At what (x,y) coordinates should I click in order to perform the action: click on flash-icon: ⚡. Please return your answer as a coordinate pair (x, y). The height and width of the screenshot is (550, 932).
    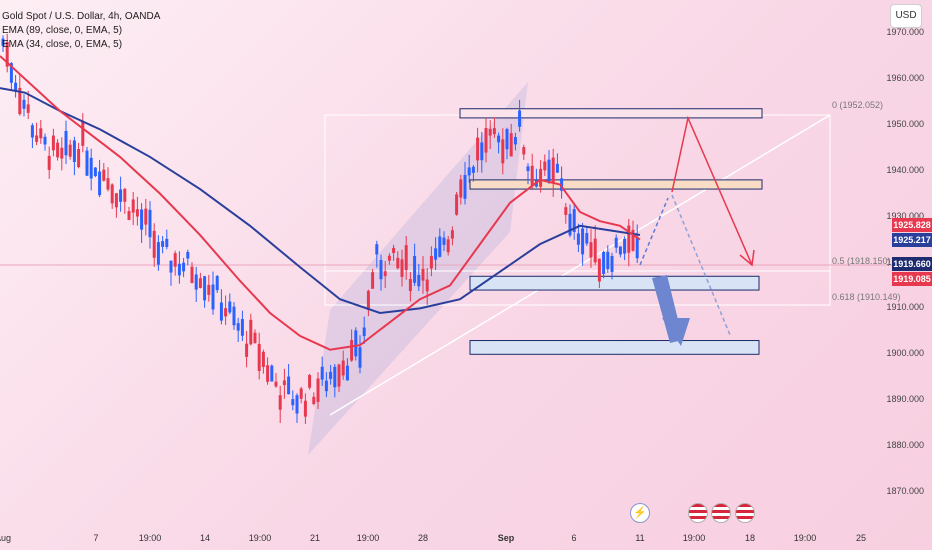
    Looking at the image, I should click on (640, 513).